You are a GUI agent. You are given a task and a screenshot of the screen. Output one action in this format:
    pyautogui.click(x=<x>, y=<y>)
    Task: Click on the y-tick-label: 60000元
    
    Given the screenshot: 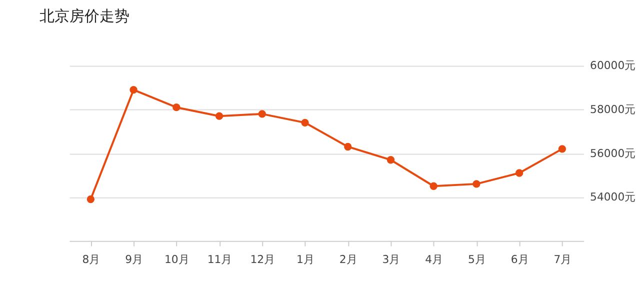 What is the action you would take?
    pyautogui.click(x=613, y=65)
    